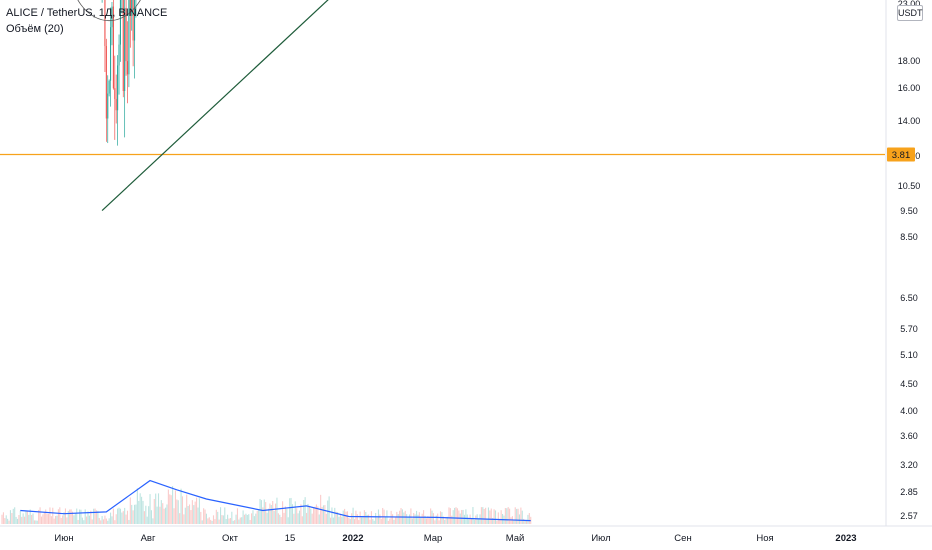 This screenshot has width=932, height=550. What do you see at coordinates (910, 13) in the screenshot?
I see `currency-selector: USDT` at bounding box center [910, 13].